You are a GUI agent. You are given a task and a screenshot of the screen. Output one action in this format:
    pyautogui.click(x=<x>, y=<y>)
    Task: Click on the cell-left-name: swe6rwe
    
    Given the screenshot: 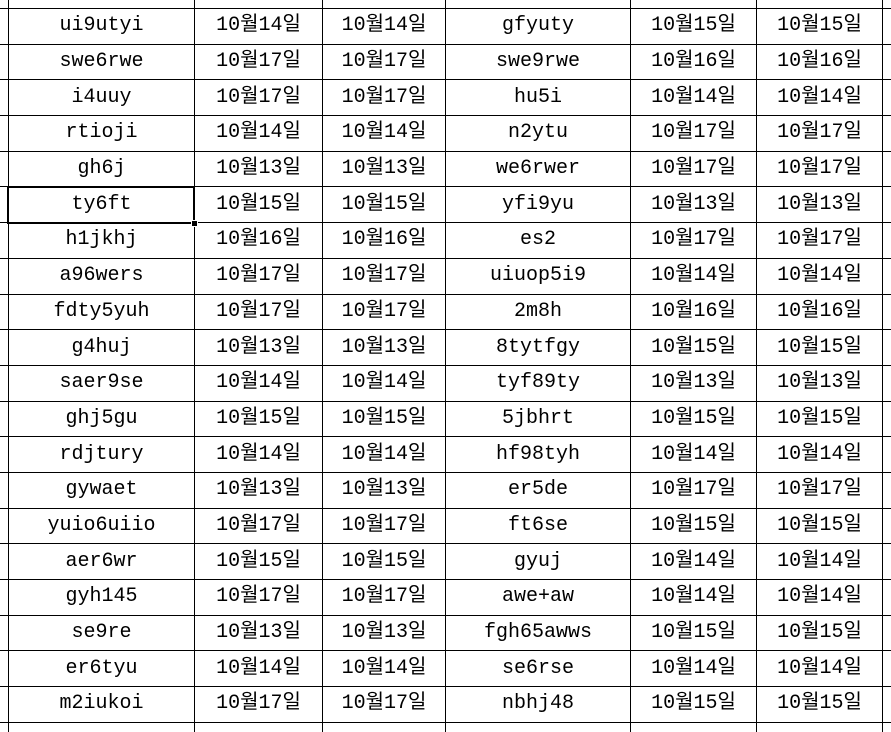 What is the action you would take?
    pyautogui.click(x=101, y=62)
    